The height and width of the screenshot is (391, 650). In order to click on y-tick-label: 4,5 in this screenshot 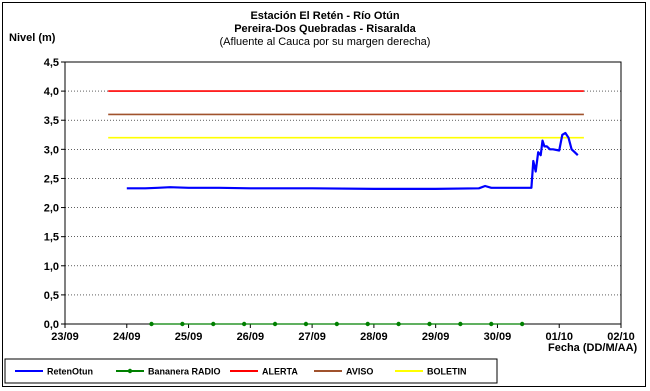, I will do `click(51, 63)`.